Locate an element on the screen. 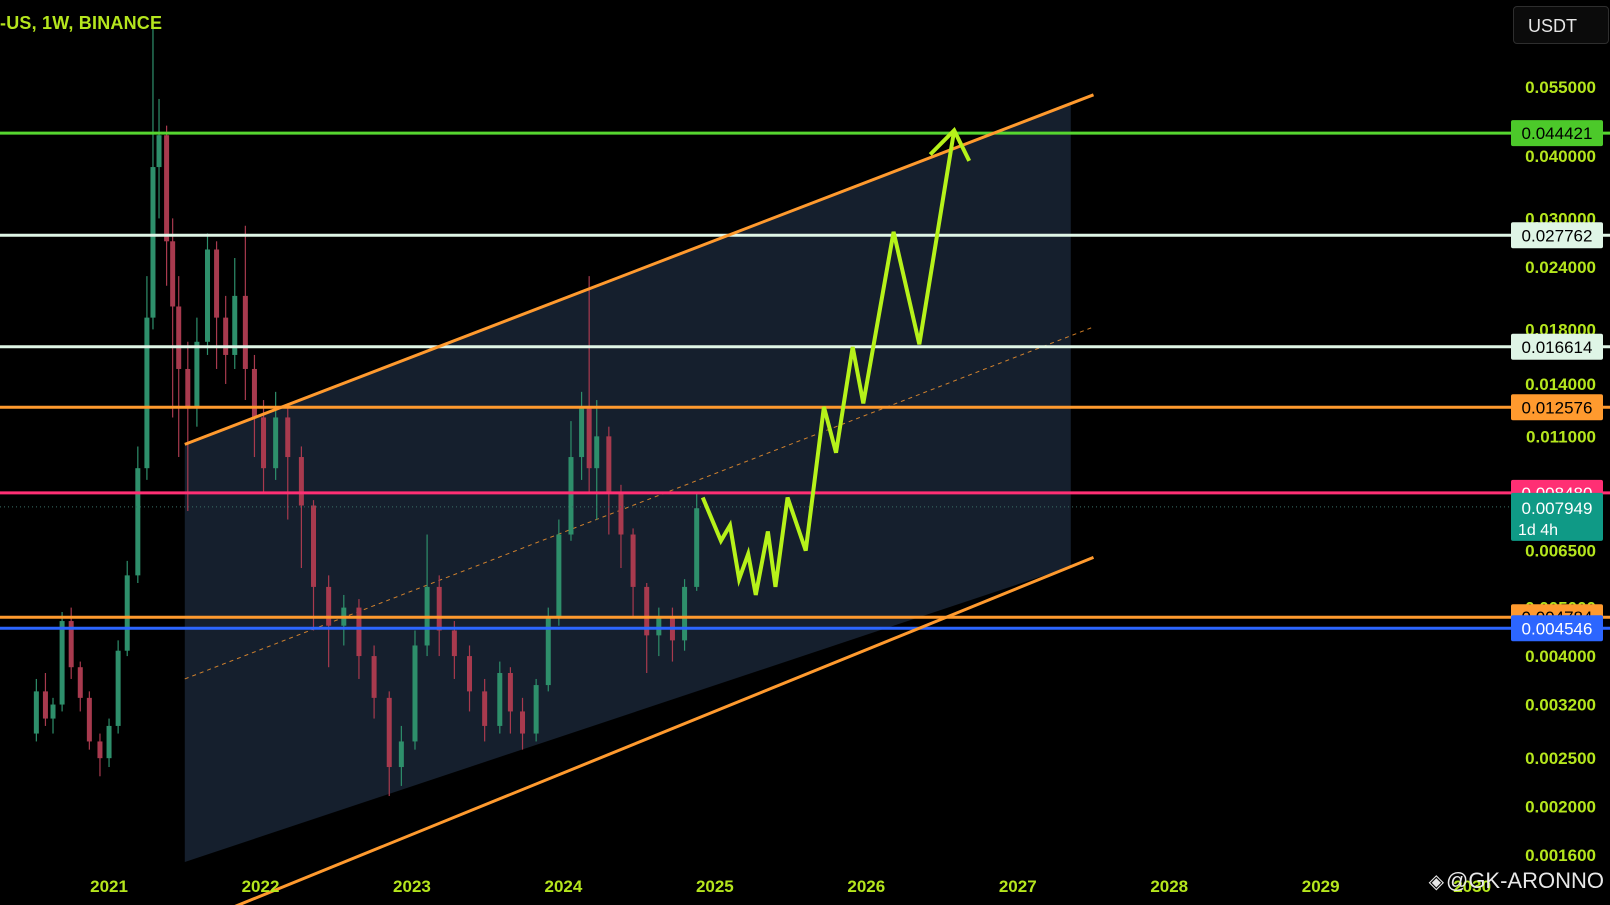 The width and height of the screenshot is (1610, 905). x-tick-label: 2024 is located at coordinates (563, 886).